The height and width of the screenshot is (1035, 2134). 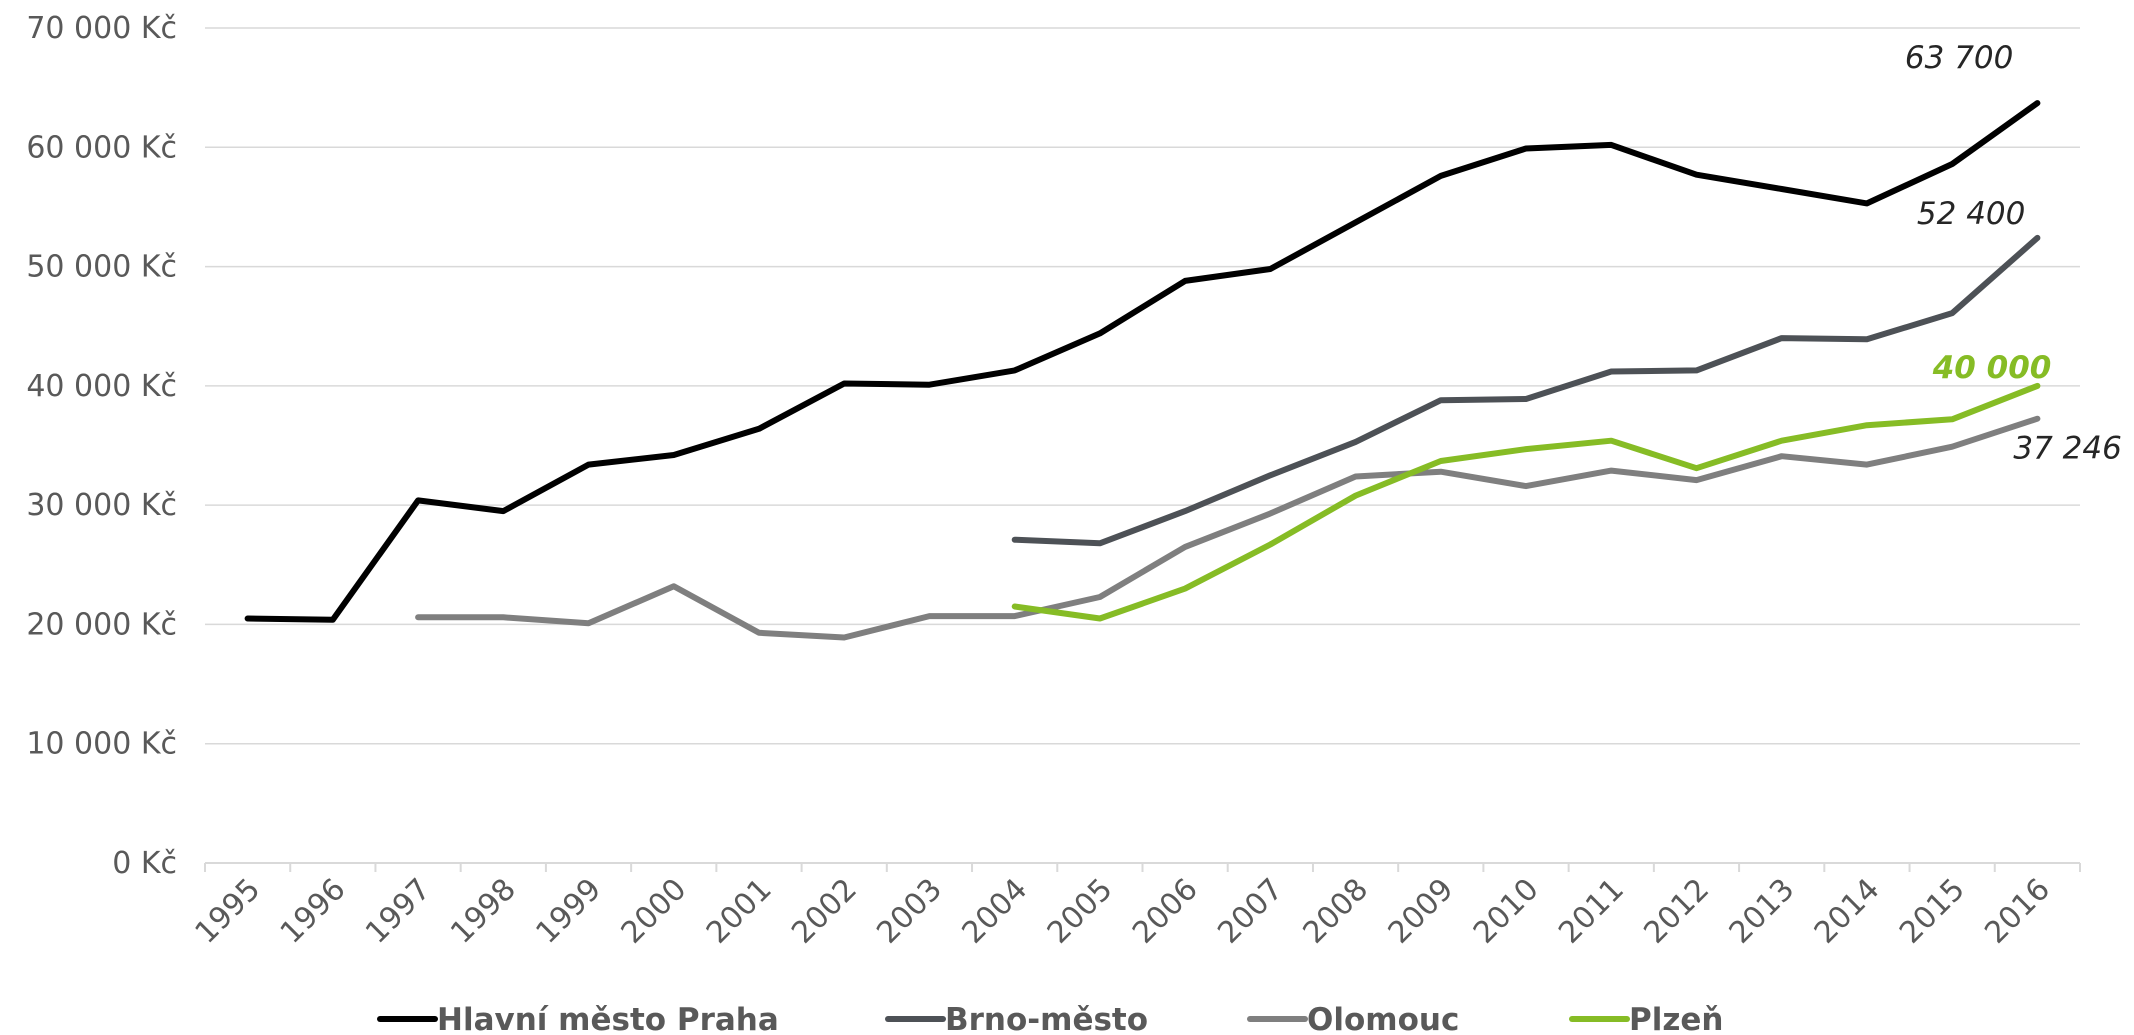 I want to click on legend-item-plzen: Plzeň, so click(x=1646, y=1018).